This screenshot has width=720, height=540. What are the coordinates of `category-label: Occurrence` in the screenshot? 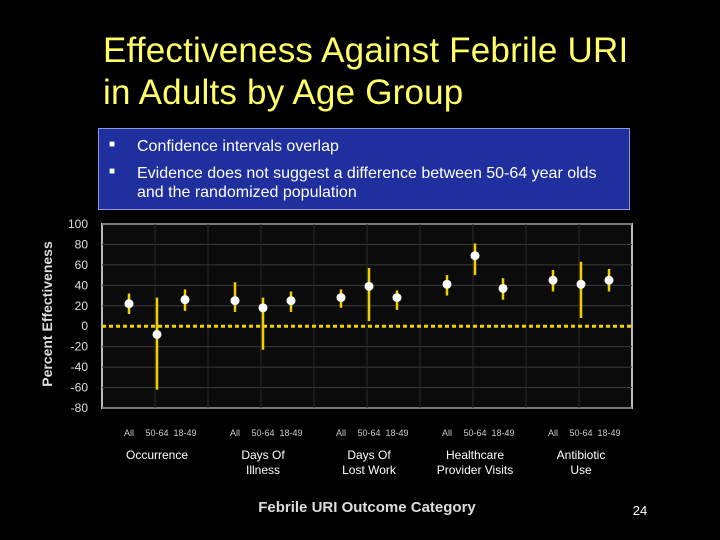 It's located at (157, 455).